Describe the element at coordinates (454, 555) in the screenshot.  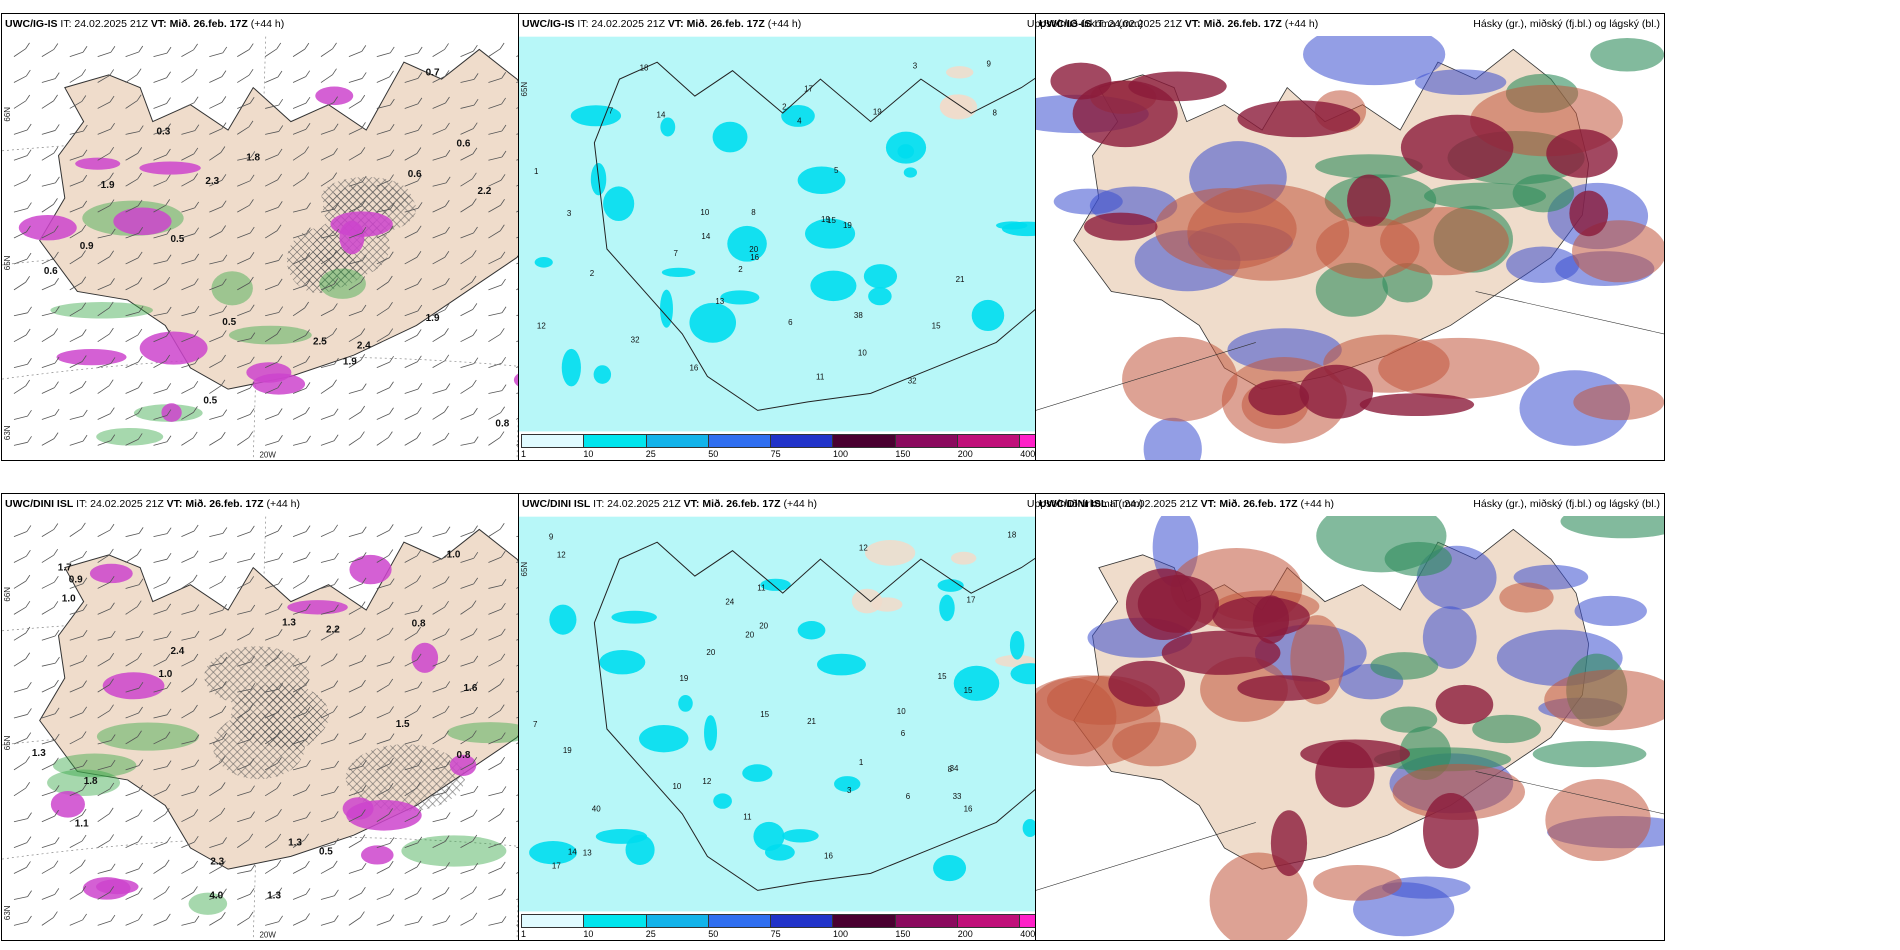
I see `snow-depth-value: 1.0` at that location.